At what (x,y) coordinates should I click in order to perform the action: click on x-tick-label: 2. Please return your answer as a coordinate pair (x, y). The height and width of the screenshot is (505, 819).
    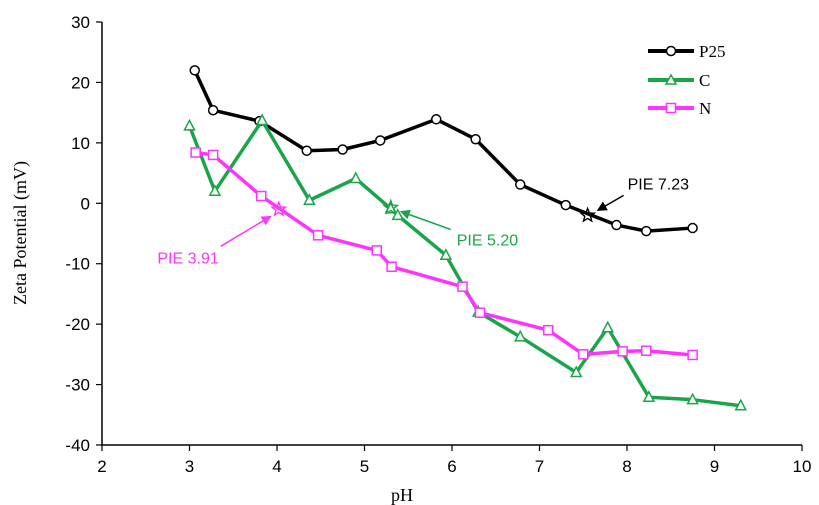
    Looking at the image, I should click on (101, 466).